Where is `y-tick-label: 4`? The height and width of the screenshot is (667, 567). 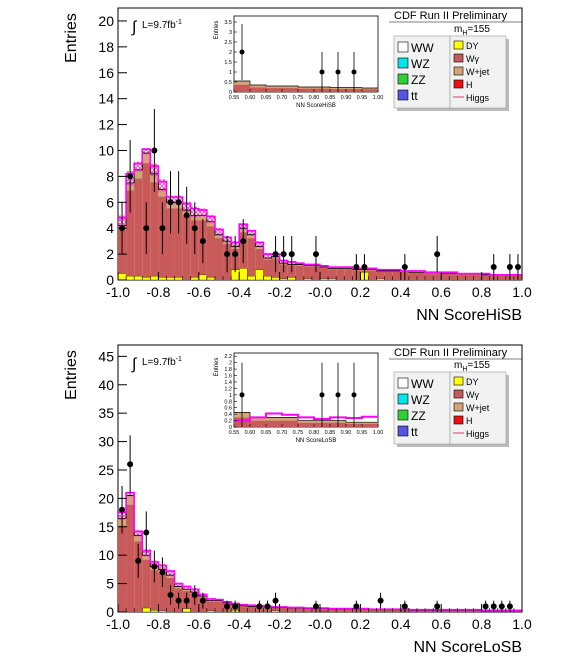
y-tick-label: 4 is located at coordinates (110, 228).